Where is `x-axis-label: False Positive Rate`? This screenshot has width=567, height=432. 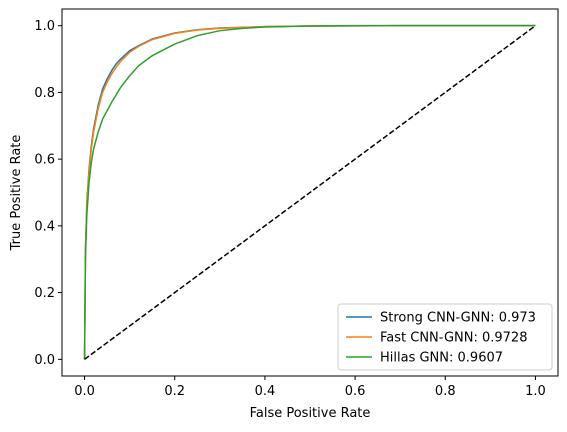
x-axis-label: False Positive Rate is located at coordinates (310, 413).